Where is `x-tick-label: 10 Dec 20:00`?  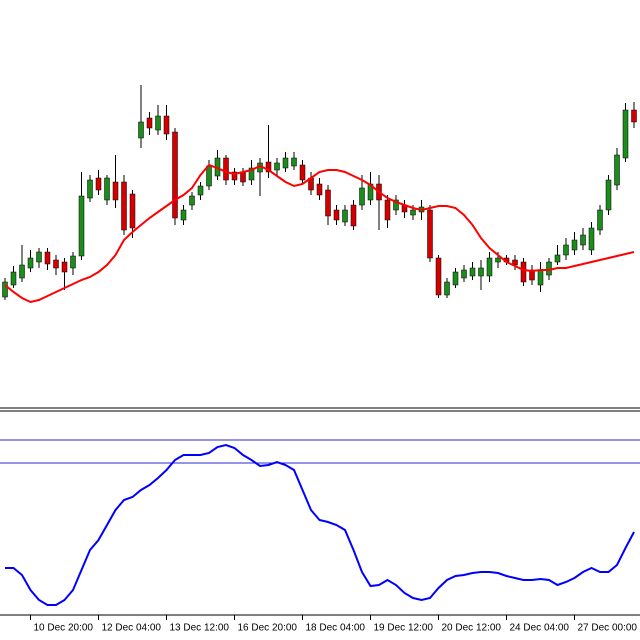 x-tick-label: 10 Dec 20:00 is located at coordinates (64, 628).